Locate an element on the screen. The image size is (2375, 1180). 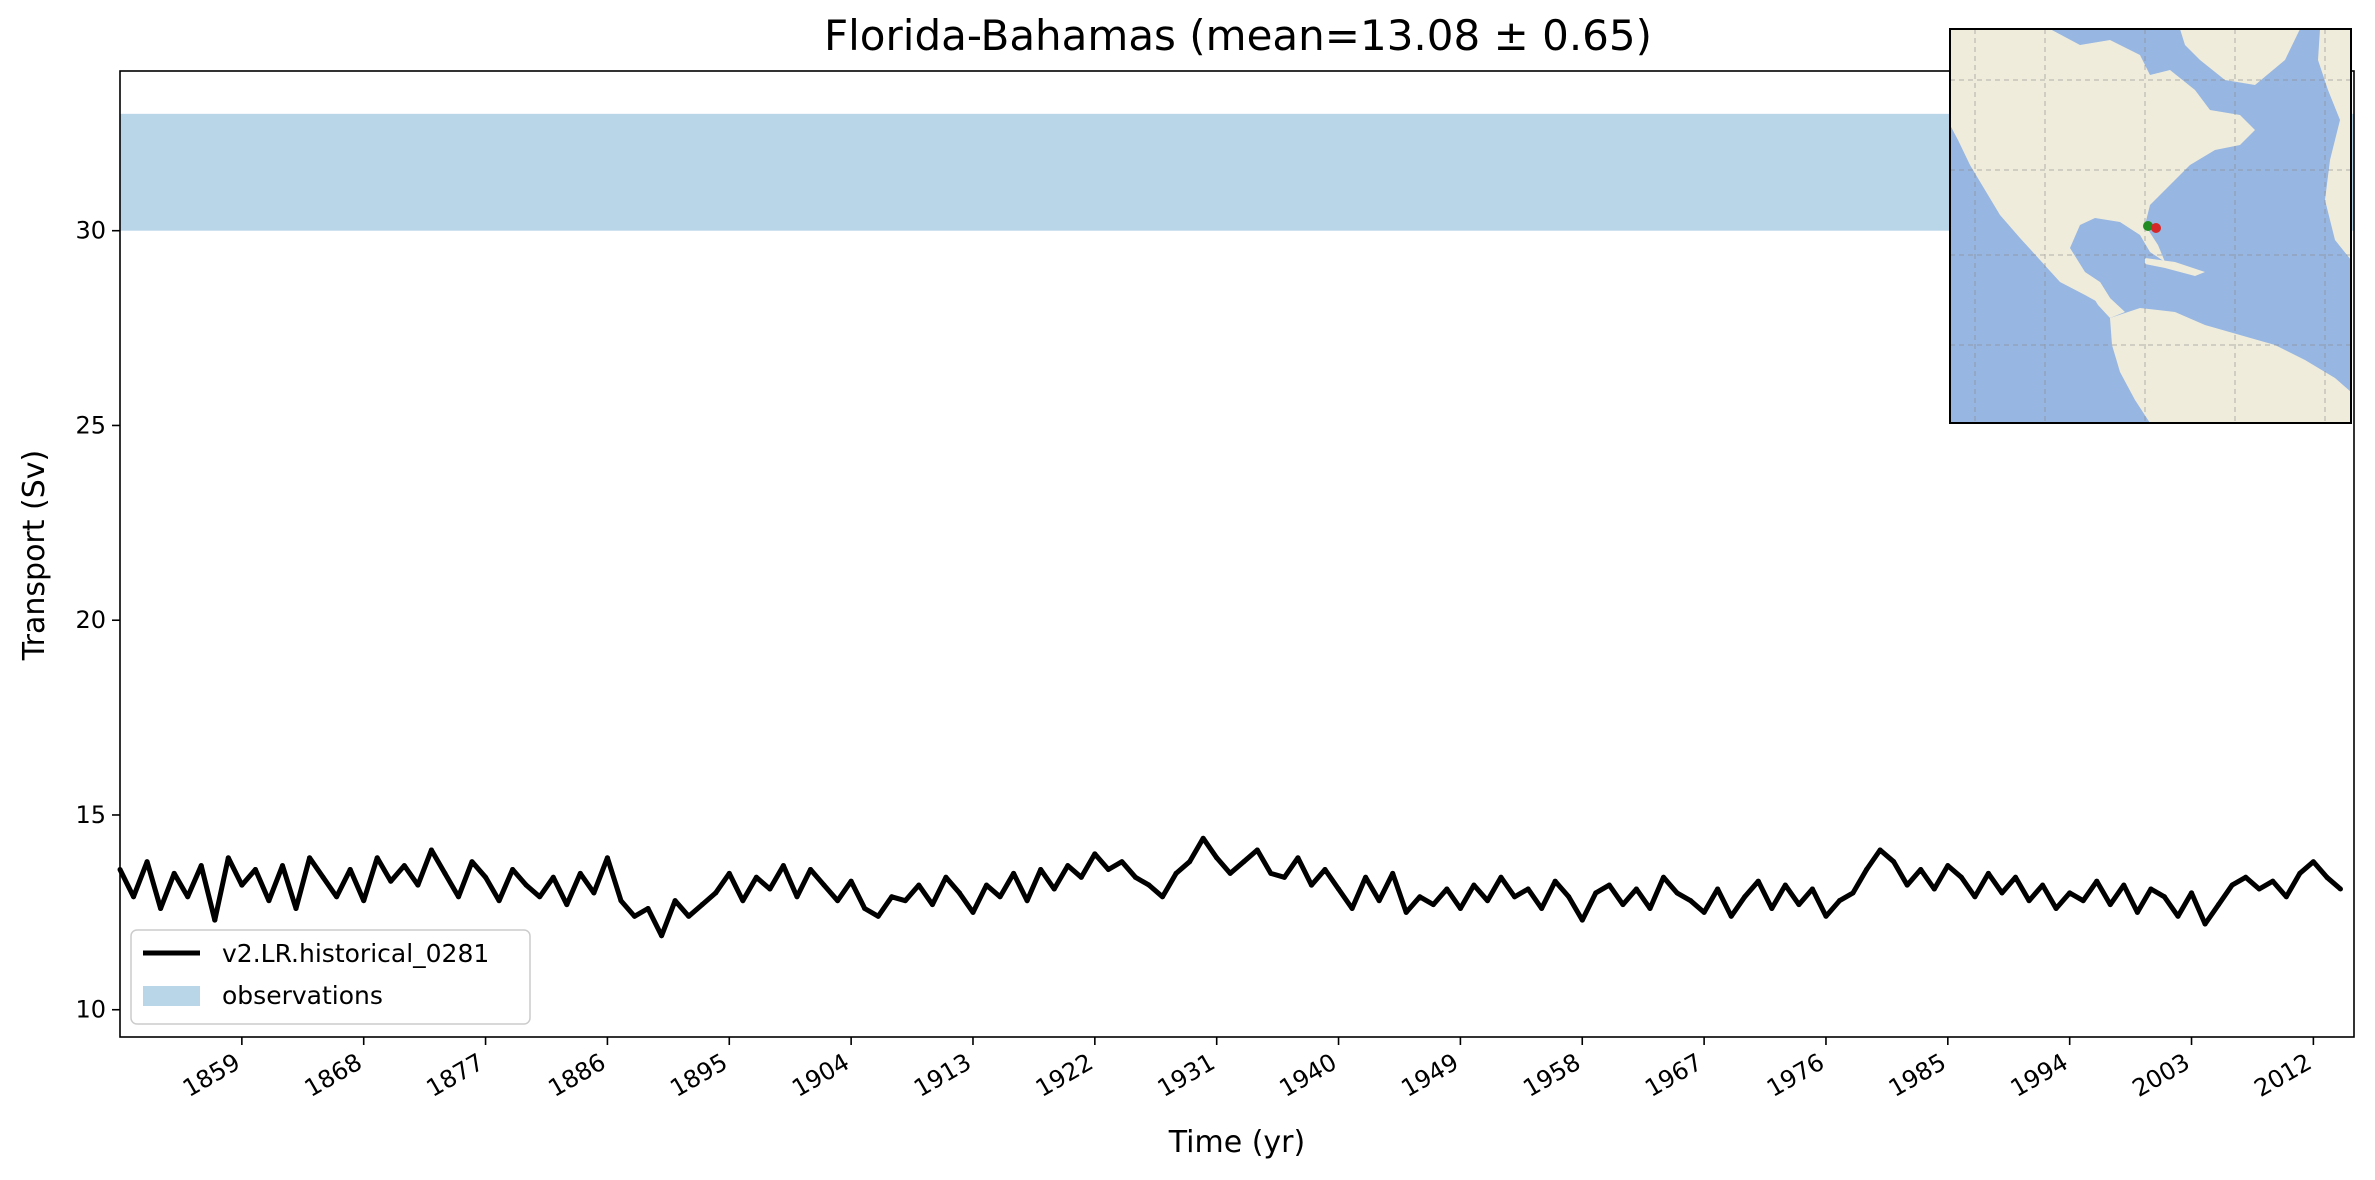
map-greenland is located at coordinates (2240, 57).